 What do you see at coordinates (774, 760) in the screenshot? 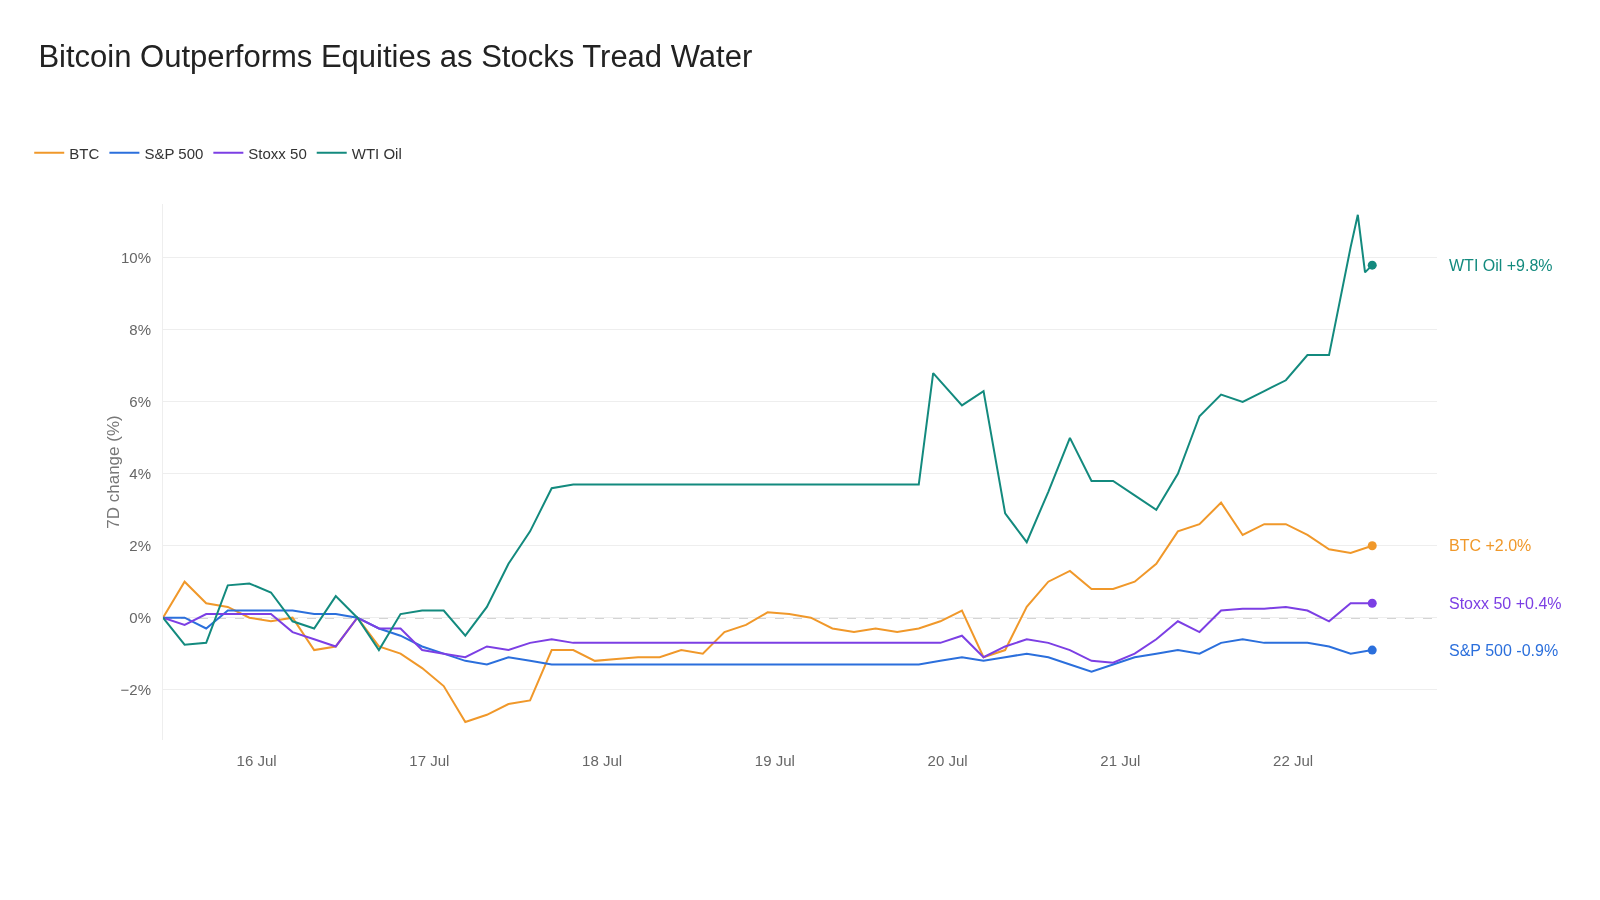
I see `x-tick-label: 19 Jul` at bounding box center [774, 760].